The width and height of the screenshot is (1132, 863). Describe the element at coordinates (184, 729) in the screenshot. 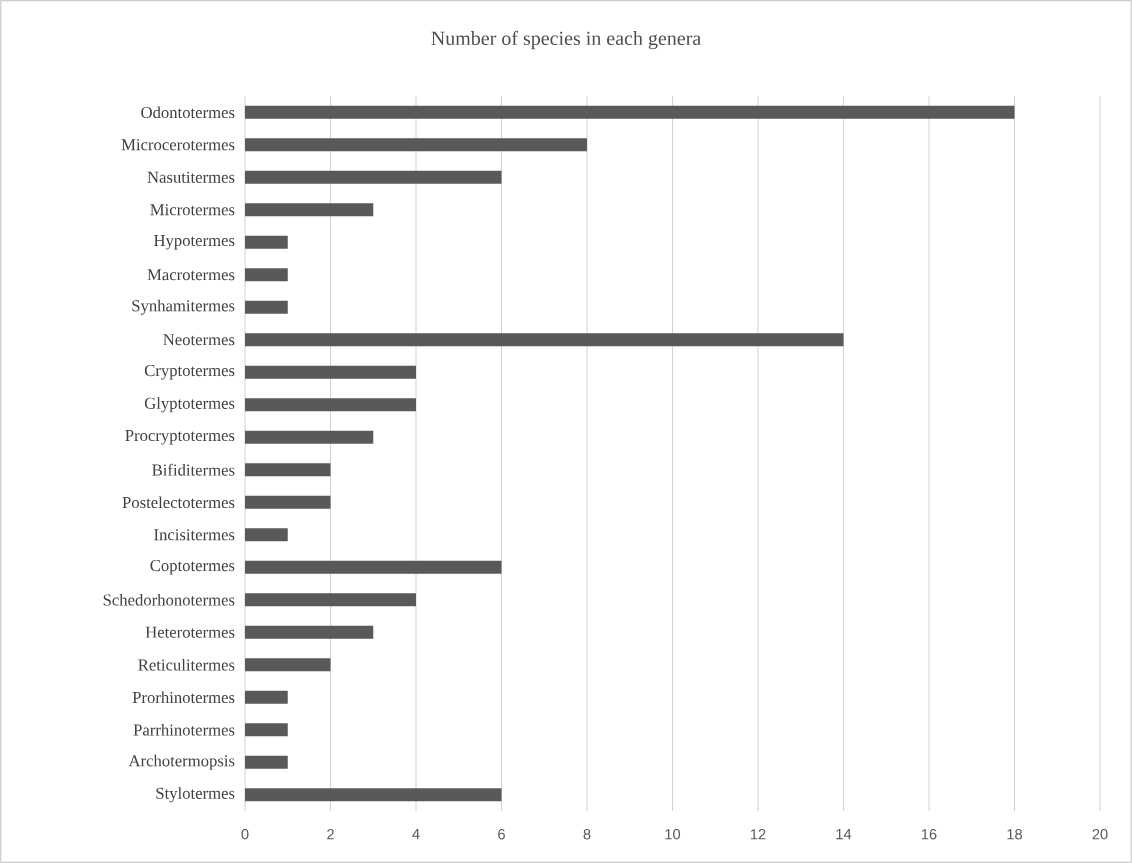

I see `y-tick-label: Parrhinotermes` at that location.